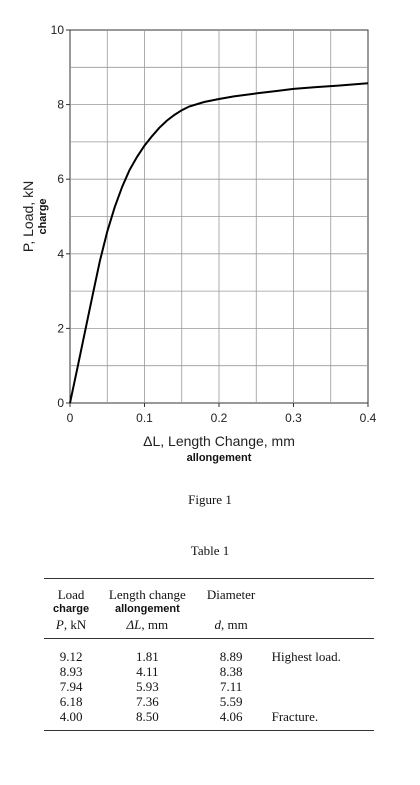 This screenshot has height=785, width=420. What do you see at coordinates (71, 716) in the screenshot?
I see `cell-load: 4.00` at bounding box center [71, 716].